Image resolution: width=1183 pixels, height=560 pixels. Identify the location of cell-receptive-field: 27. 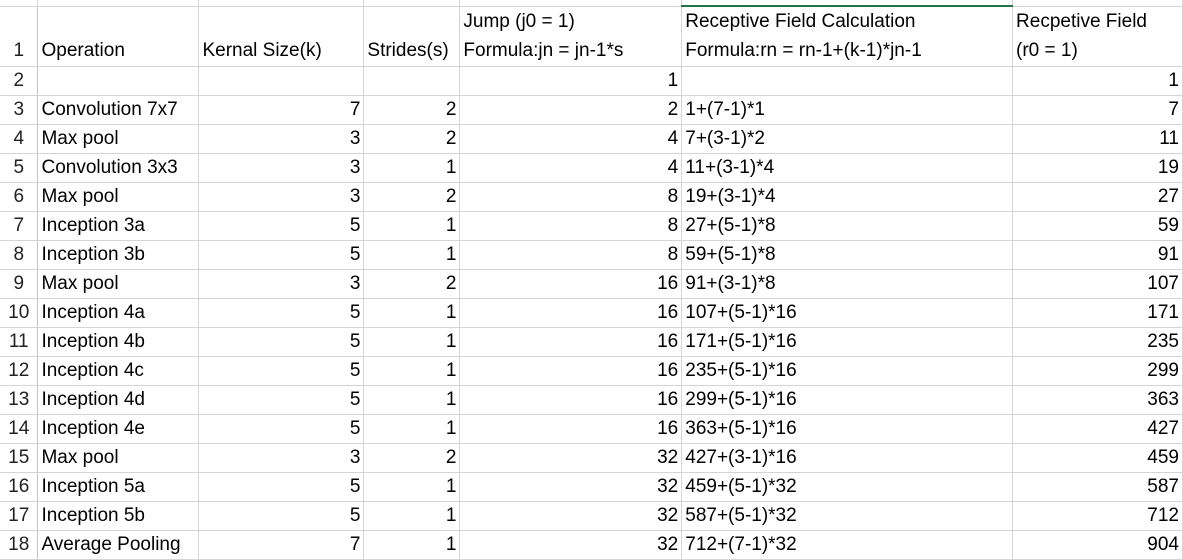
(1097, 197).